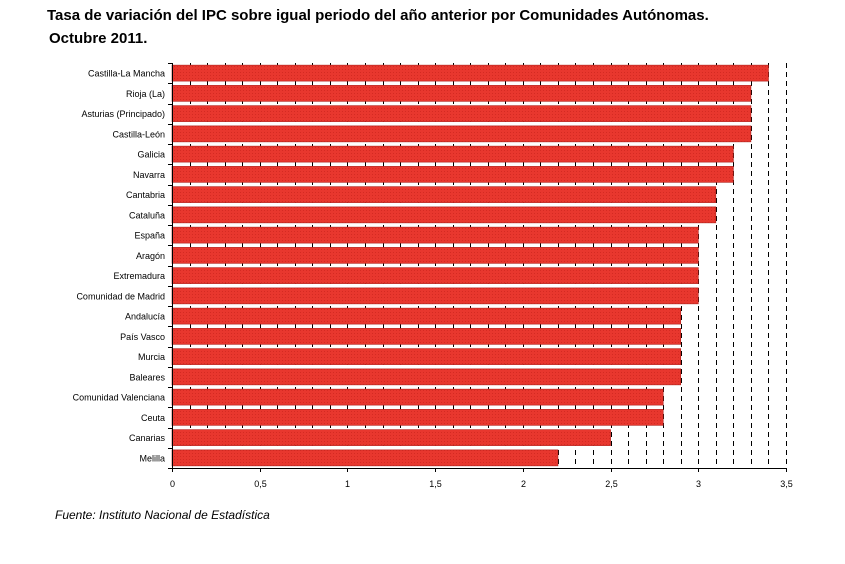  I want to click on category-label: Comunidad Valenciana, so click(119, 398).